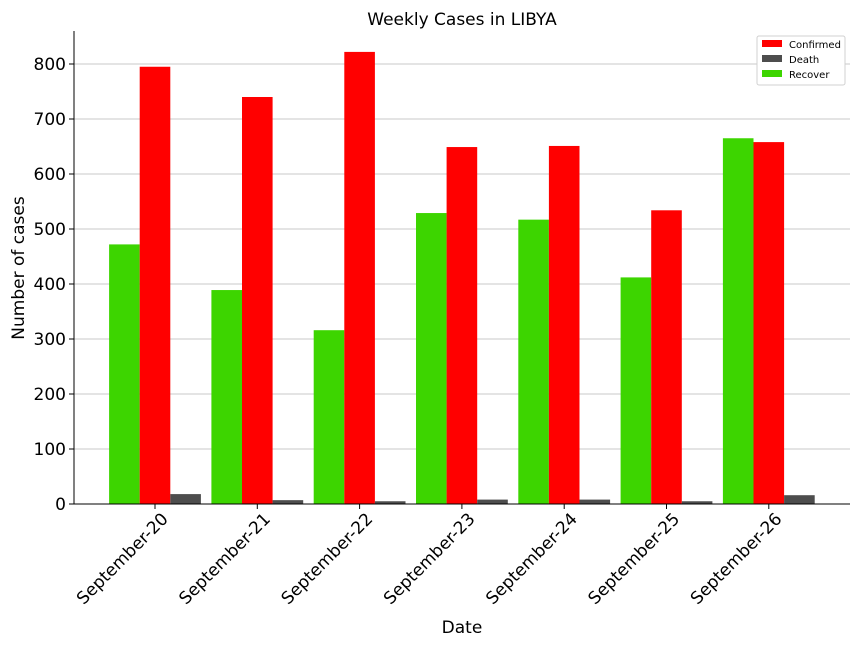  What do you see at coordinates (50, 65) in the screenshot?
I see `y-tick-label: 800` at bounding box center [50, 65].